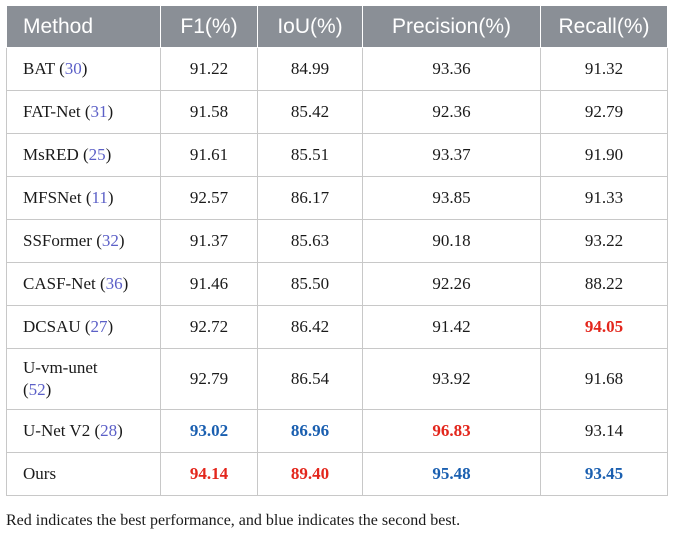 This screenshot has height=537, width=673. What do you see at coordinates (310, 379) in the screenshot?
I see `iou-cell: 86.54` at bounding box center [310, 379].